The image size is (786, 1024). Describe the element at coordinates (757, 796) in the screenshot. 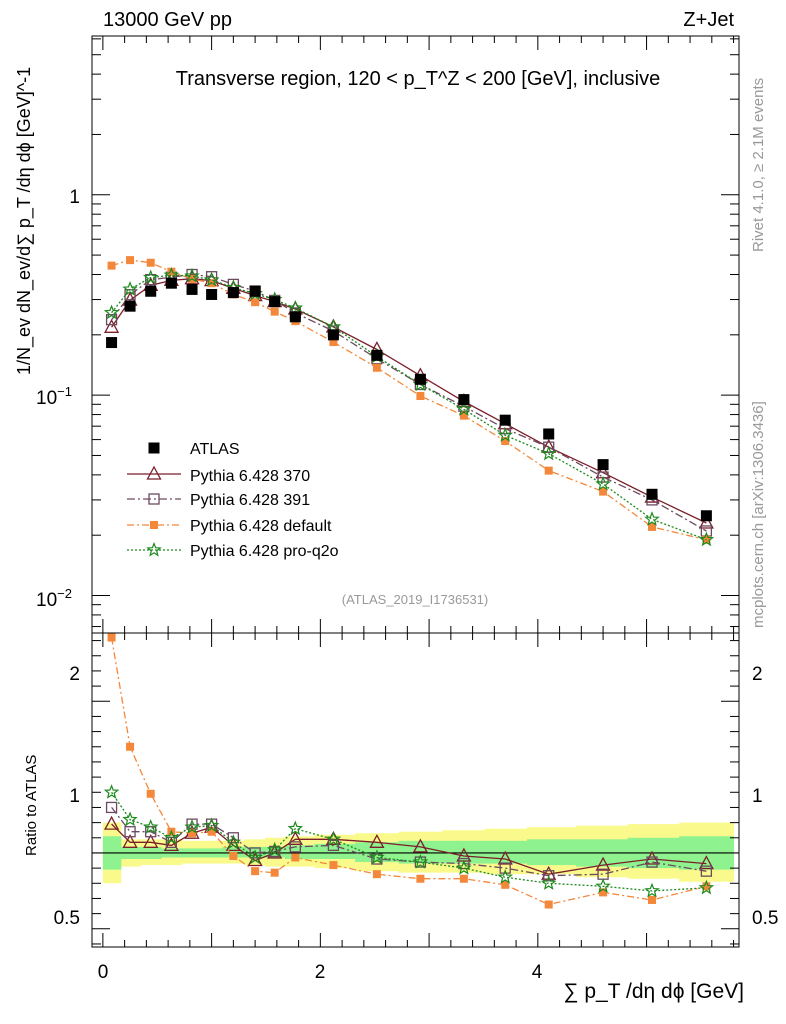

I see `ytick-ratio-1-right: 1` at that location.